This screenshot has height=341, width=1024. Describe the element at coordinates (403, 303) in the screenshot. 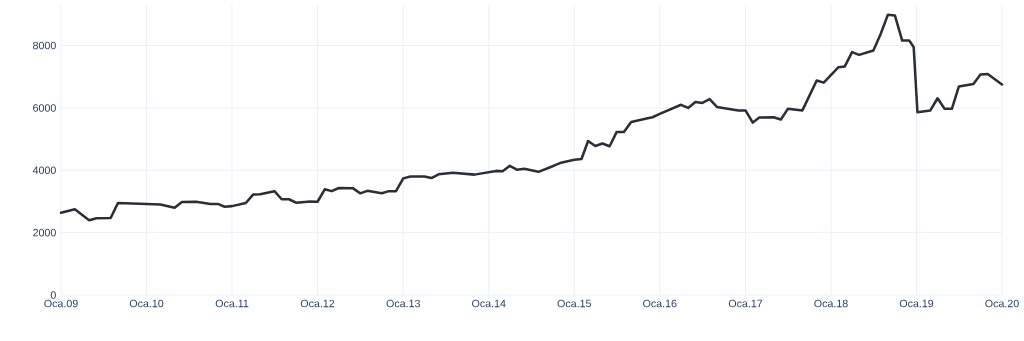

I see `x-tick-label: Oca.13` at that location.